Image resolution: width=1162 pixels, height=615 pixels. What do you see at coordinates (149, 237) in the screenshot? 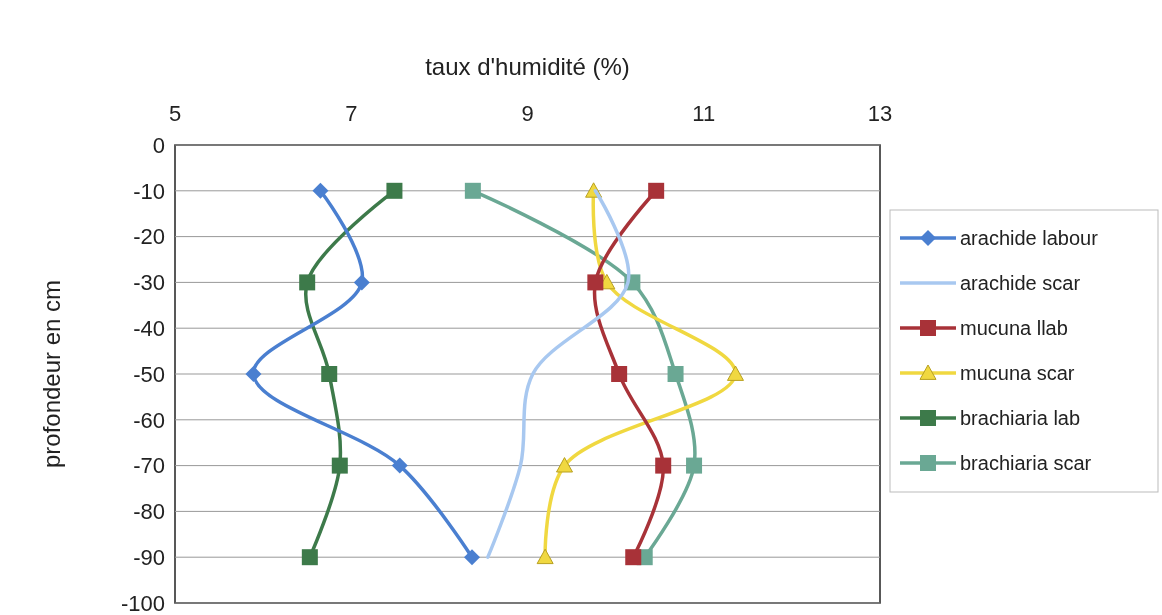
I see `y-tick-label: -20` at bounding box center [149, 237].